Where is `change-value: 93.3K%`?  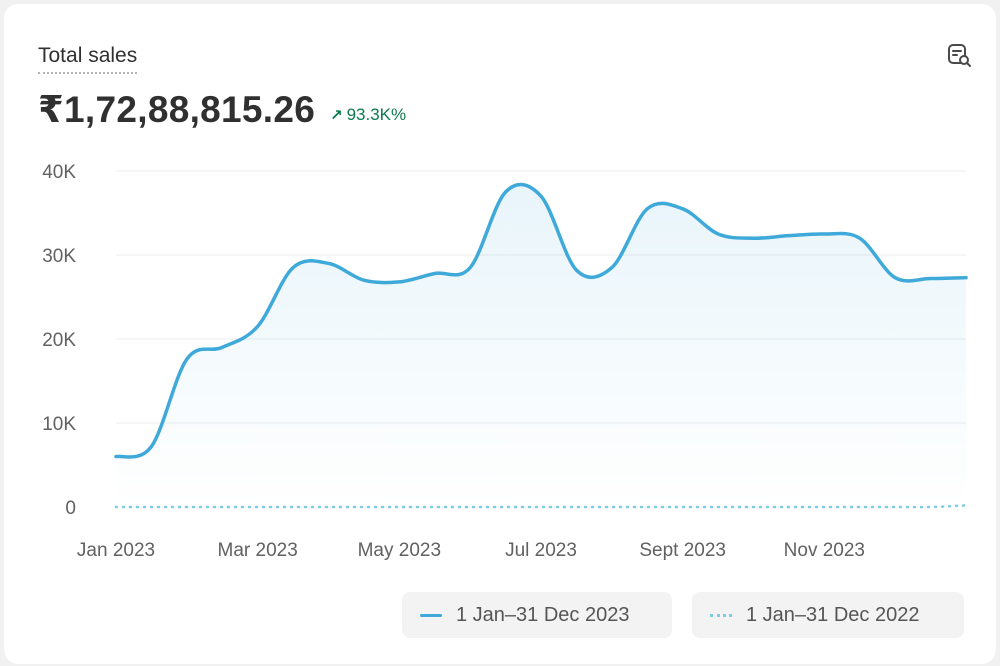
change-value: 93.3K% is located at coordinates (376, 114).